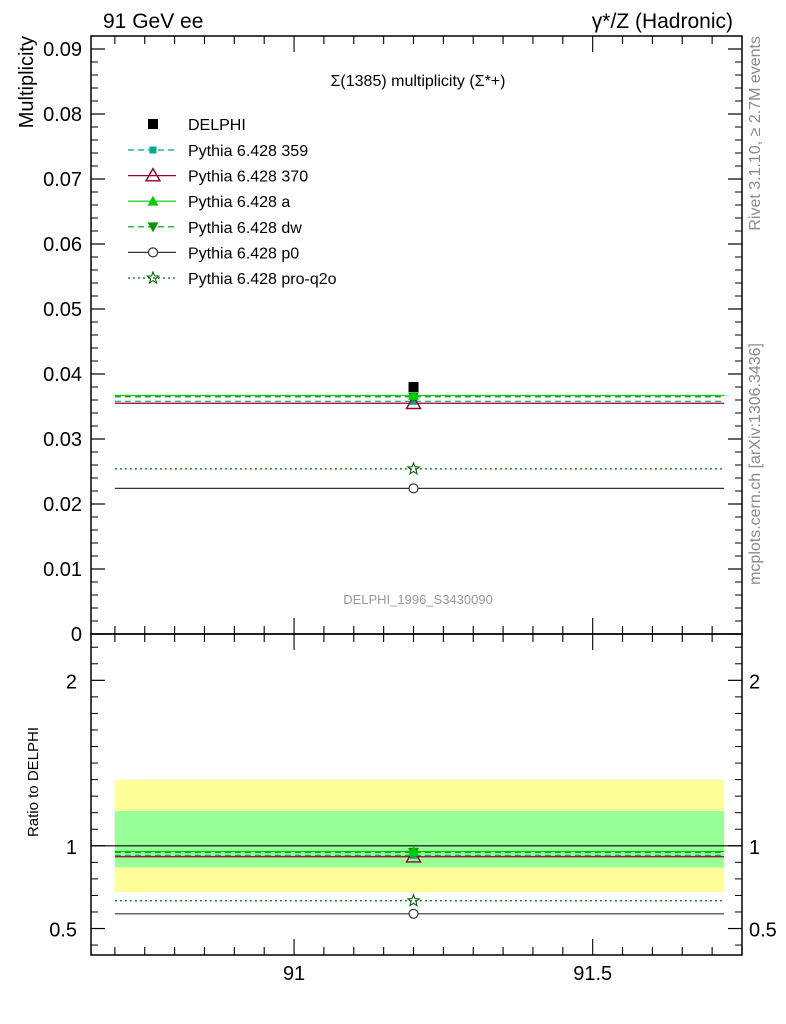 Image resolution: width=786 pixels, height=1024 pixels. What do you see at coordinates (262, 279) in the screenshot?
I see `legend-label-pro-q2o: Pythia 6.428 pro-q2o` at bounding box center [262, 279].